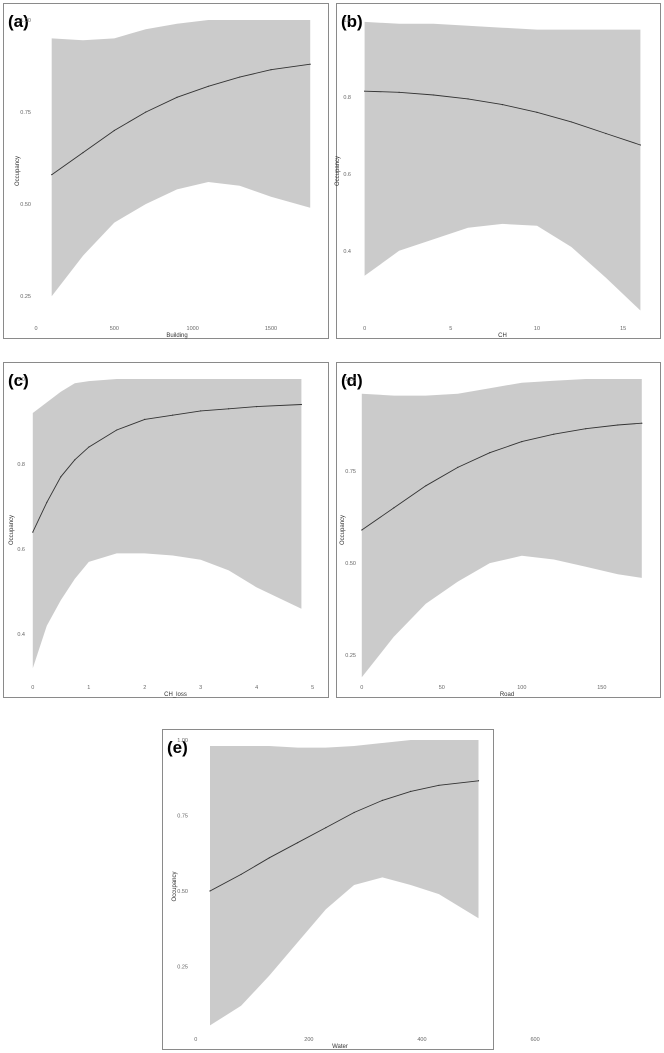  What do you see at coordinates (534, 1040) in the screenshot?
I see `x-tick-label-e: 600` at bounding box center [534, 1040].